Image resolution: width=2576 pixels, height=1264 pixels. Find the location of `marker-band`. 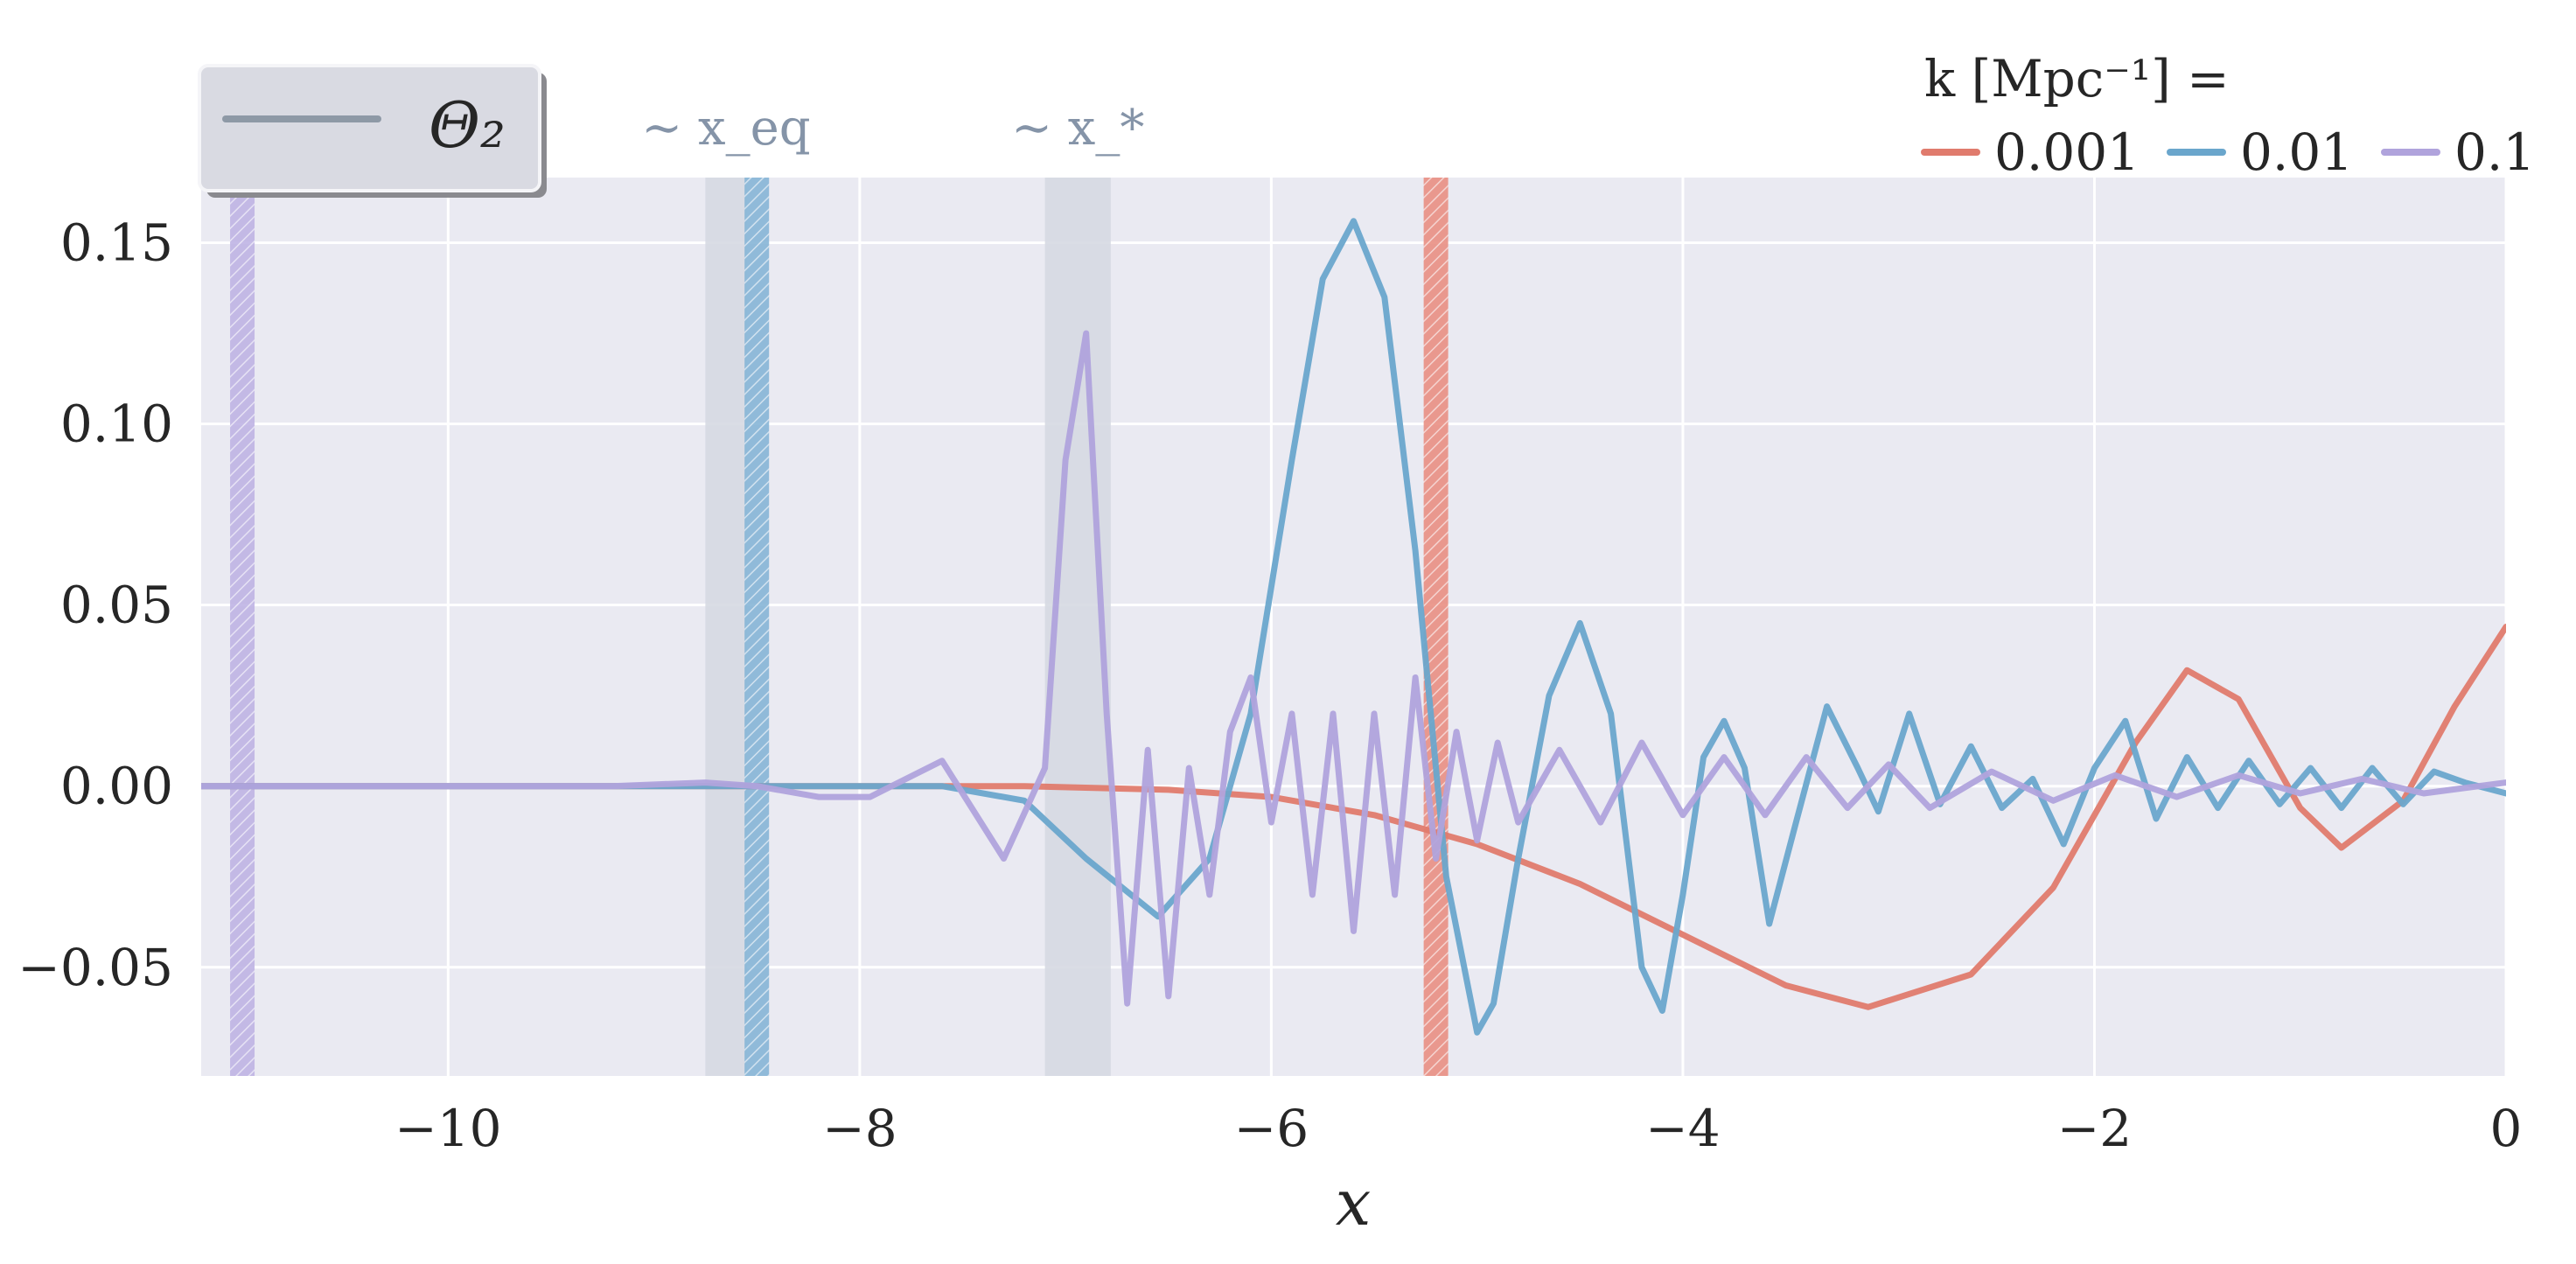

marker-band is located at coordinates (726, 627).